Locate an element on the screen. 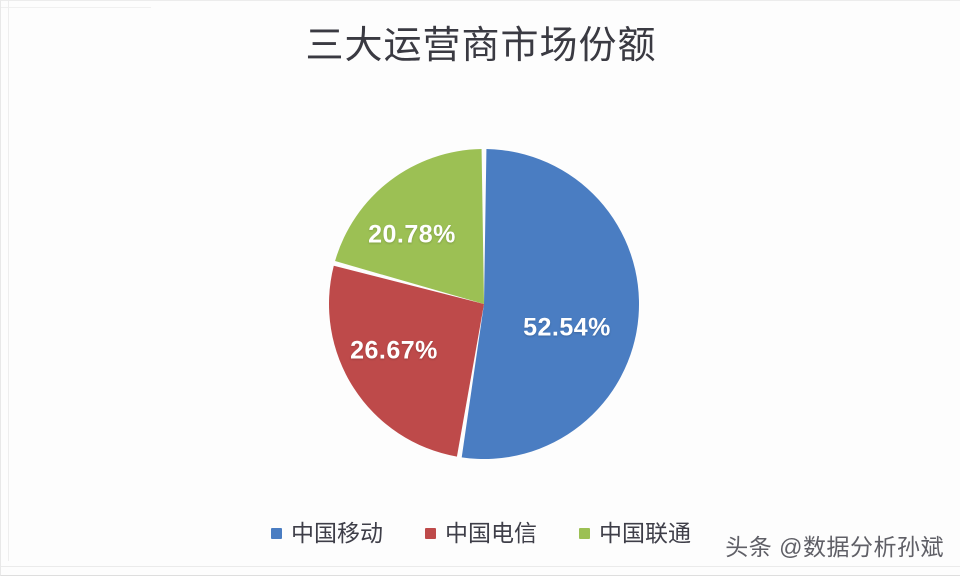  legend-swatch-icon-mobile is located at coordinates (276, 533).